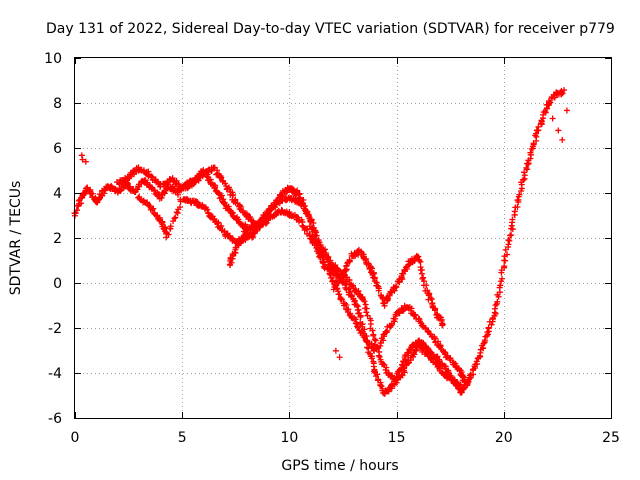 This screenshot has width=640, height=480. What do you see at coordinates (55, 419) in the screenshot?
I see `y-tick-label: -6` at bounding box center [55, 419].